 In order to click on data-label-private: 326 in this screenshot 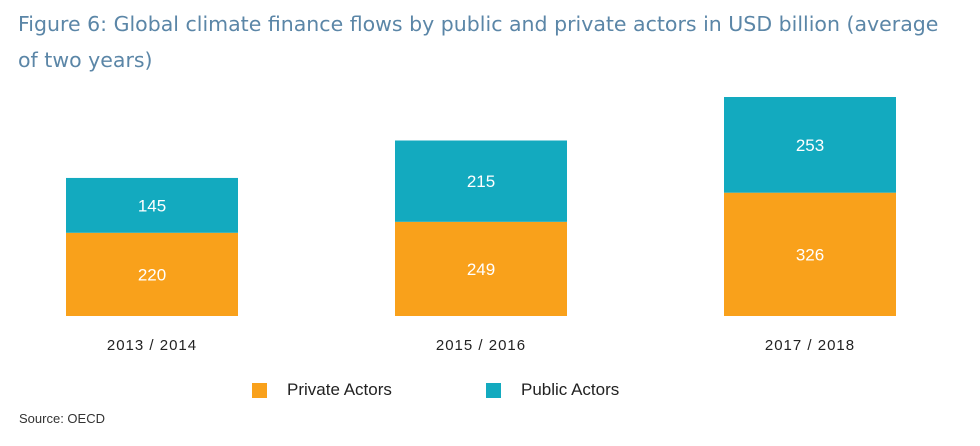, I will do `click(810, 254)`.